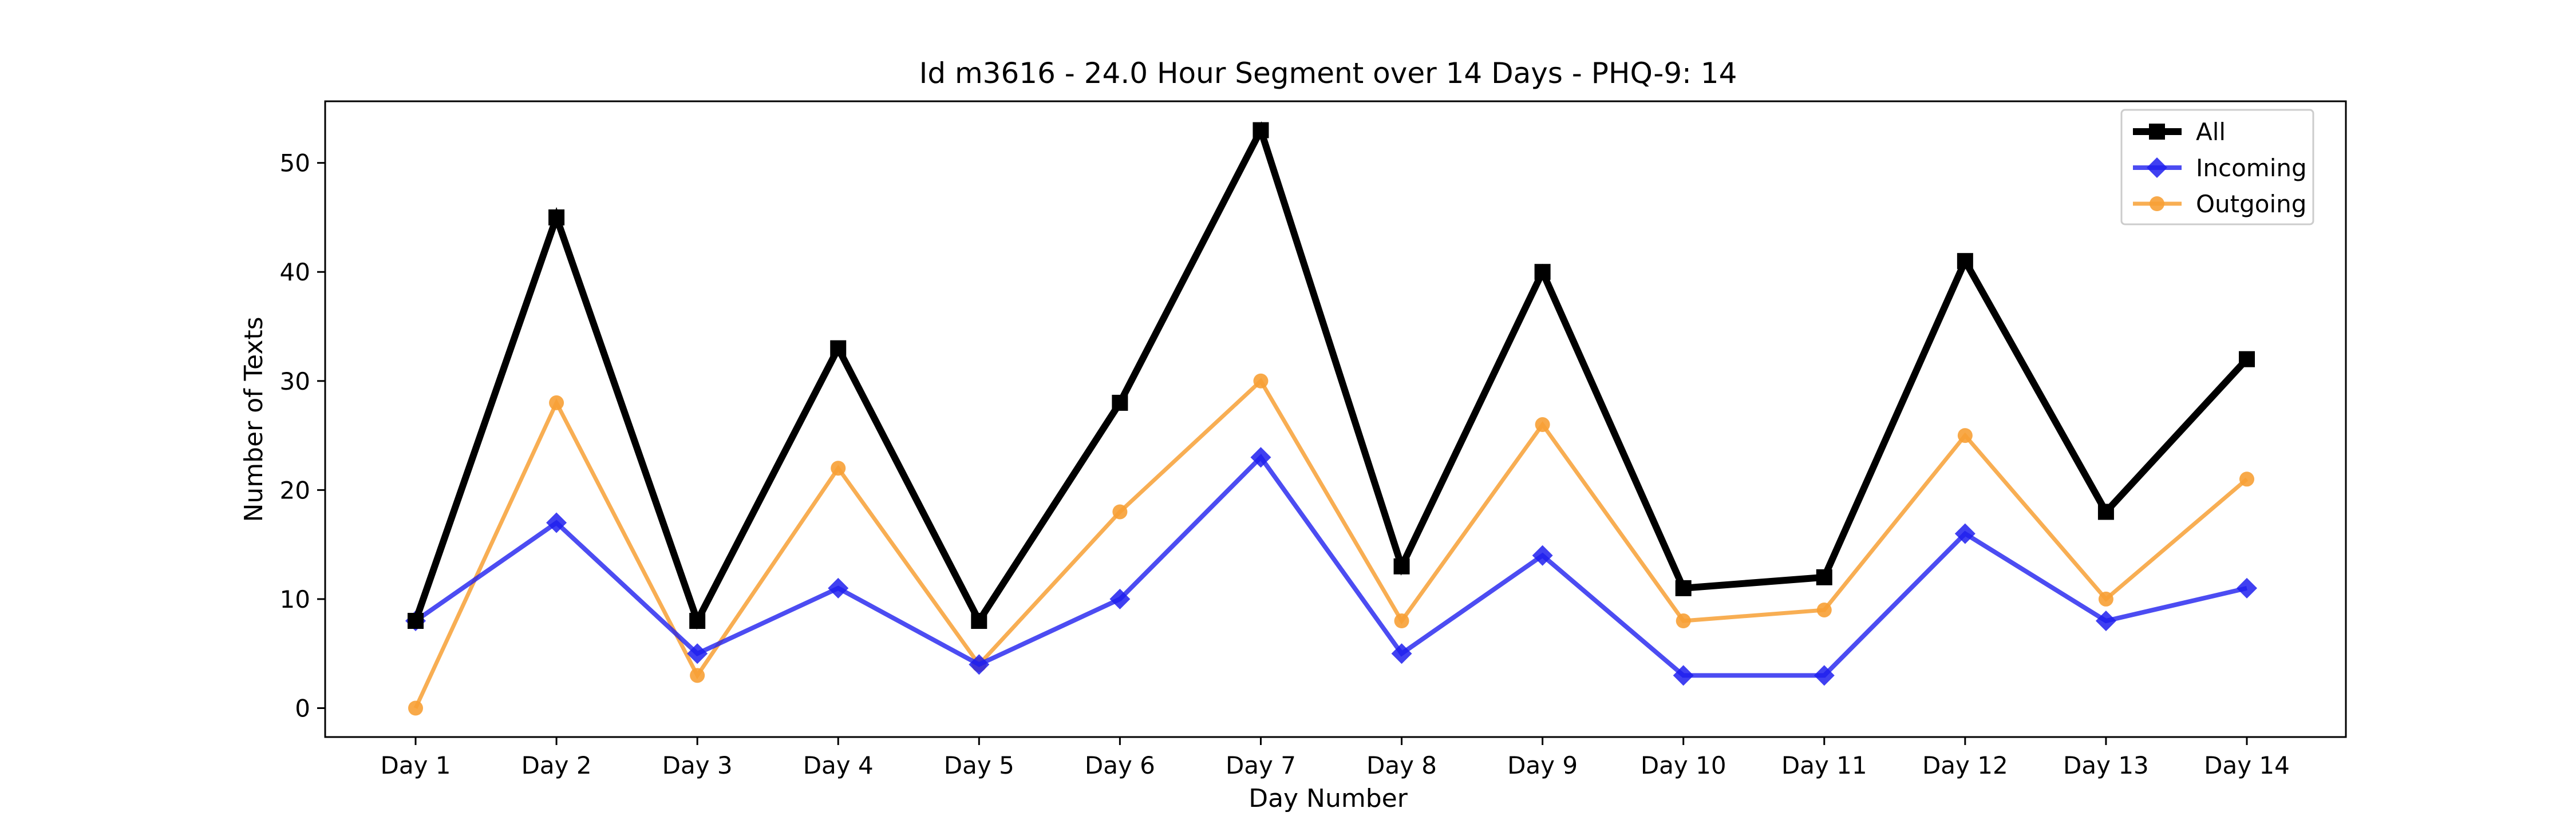  Describe the element at coordinates (1824, 765) in the screenshot. I see `x-tick-label: Day 11` at that location.